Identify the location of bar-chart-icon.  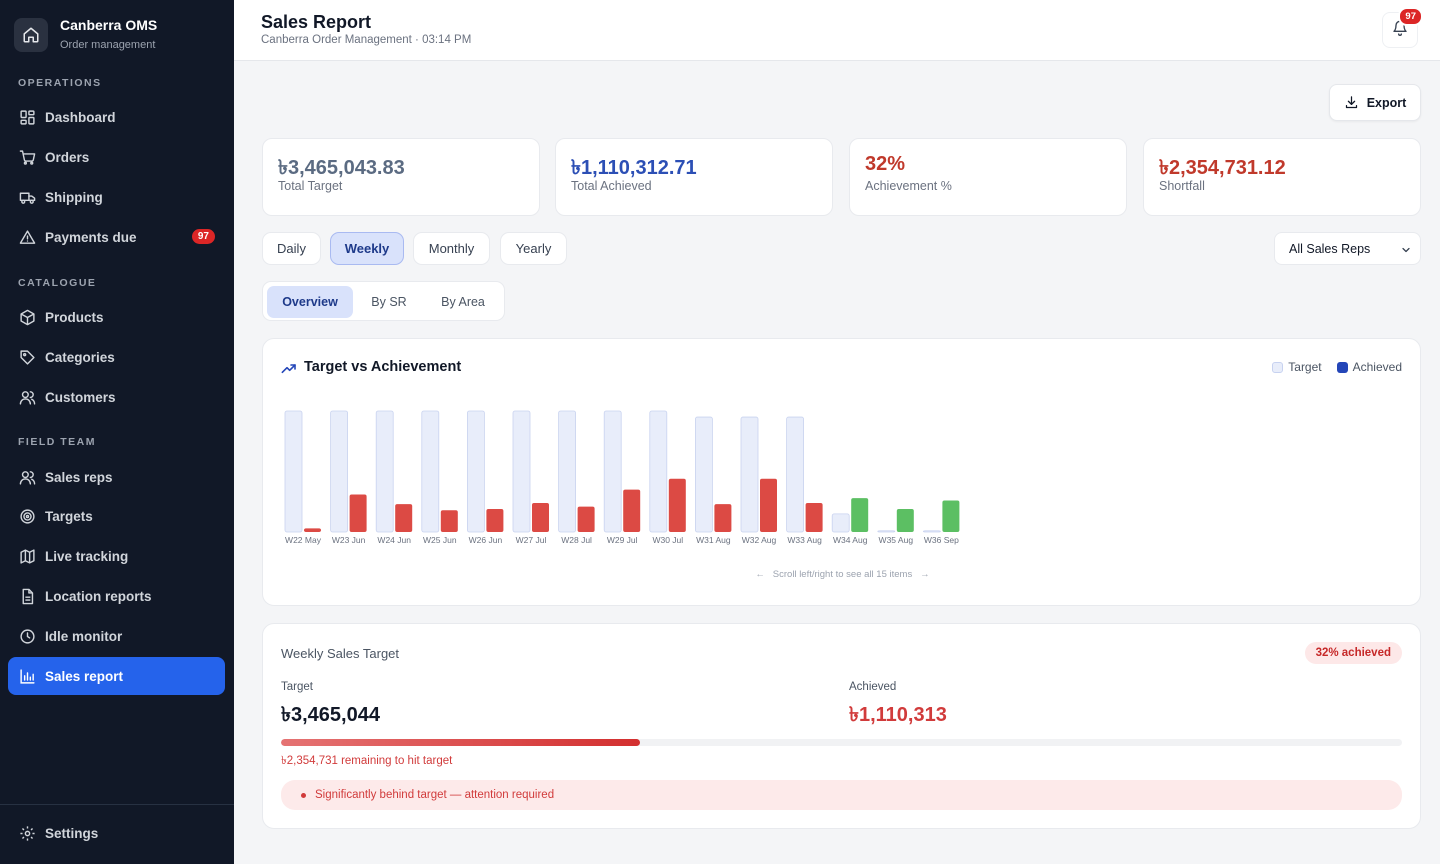
(27, 676).